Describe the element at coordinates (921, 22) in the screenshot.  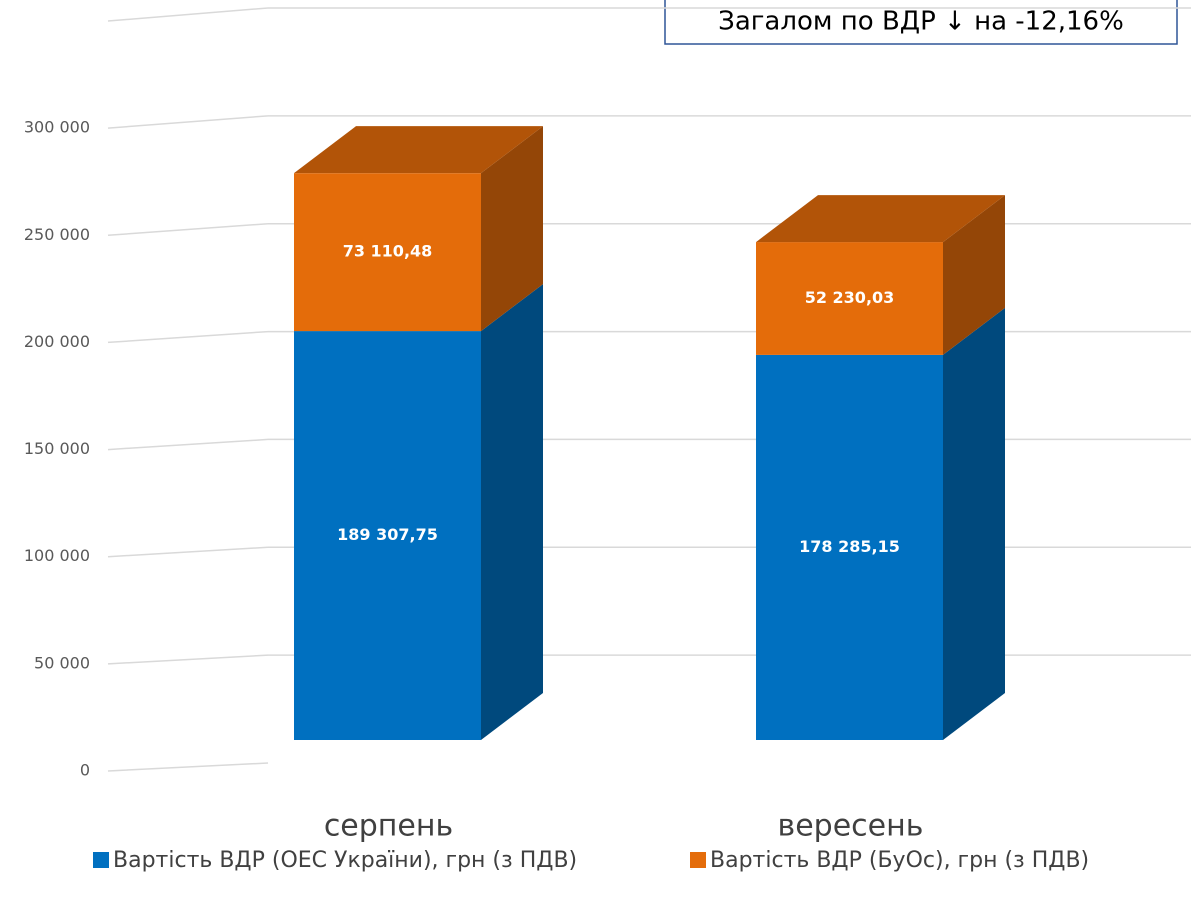
I see `annotation: Загалом по ВДР ↓ на -12,16%` at that location.